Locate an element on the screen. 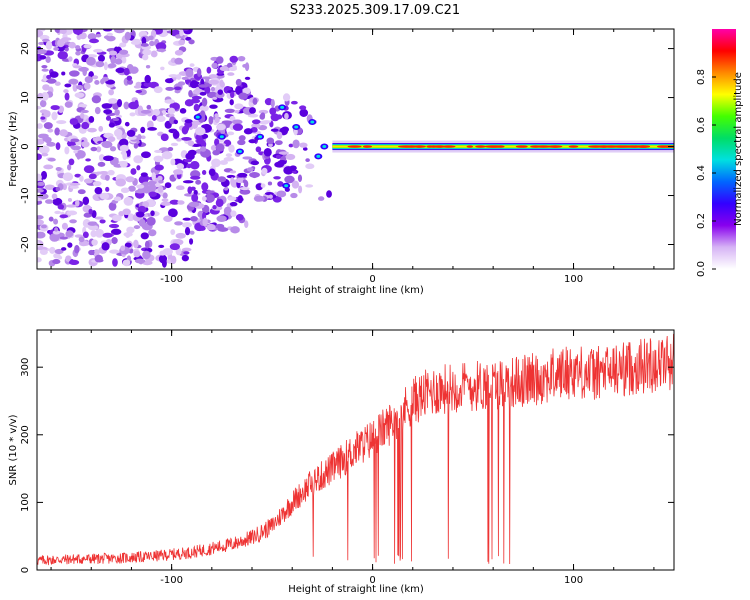 The height and width of the screenshot is (600, 750). spectrogram-y-tick-label: 0 is located at coordinates (25, 146).